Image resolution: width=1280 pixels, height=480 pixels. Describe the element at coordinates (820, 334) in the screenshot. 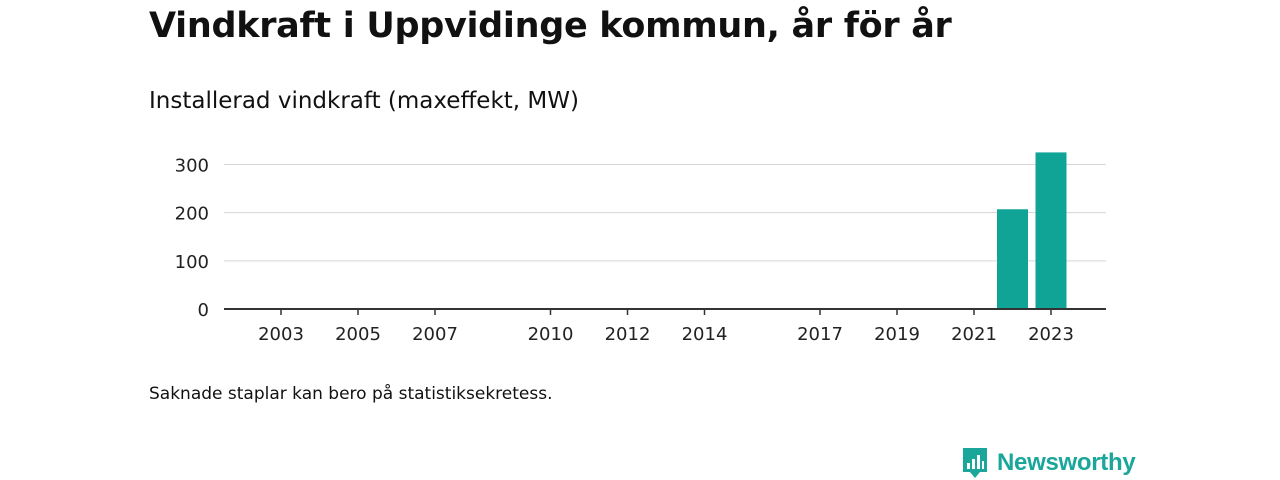

I see `x-tick-label: 2017` at that location.